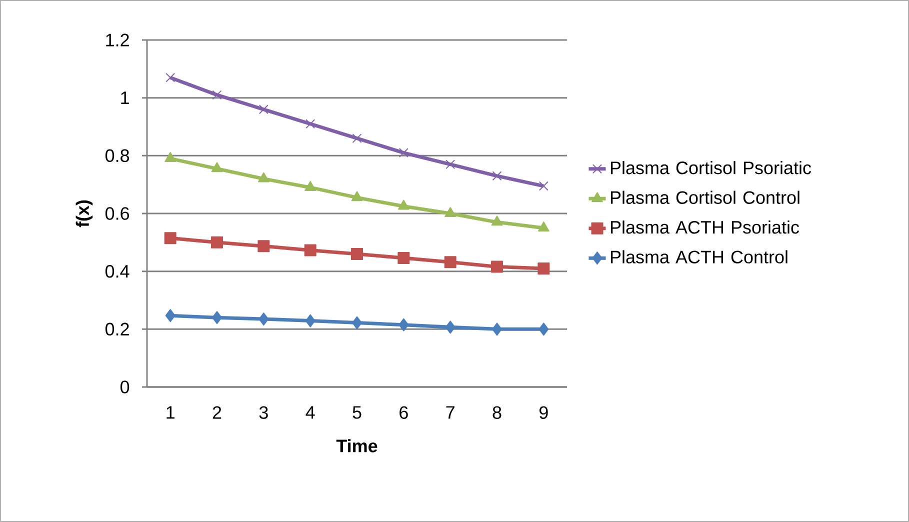  I want to click on x-tick-label: 4, so click(310, 412).